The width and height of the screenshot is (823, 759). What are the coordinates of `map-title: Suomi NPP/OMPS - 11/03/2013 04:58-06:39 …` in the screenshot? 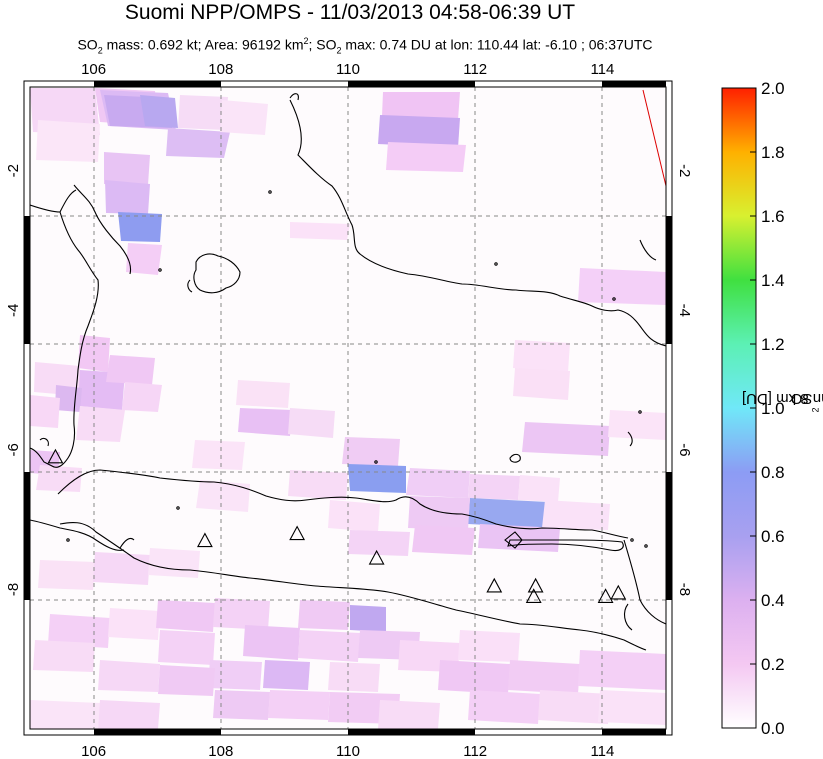 It's located at (350, 12).